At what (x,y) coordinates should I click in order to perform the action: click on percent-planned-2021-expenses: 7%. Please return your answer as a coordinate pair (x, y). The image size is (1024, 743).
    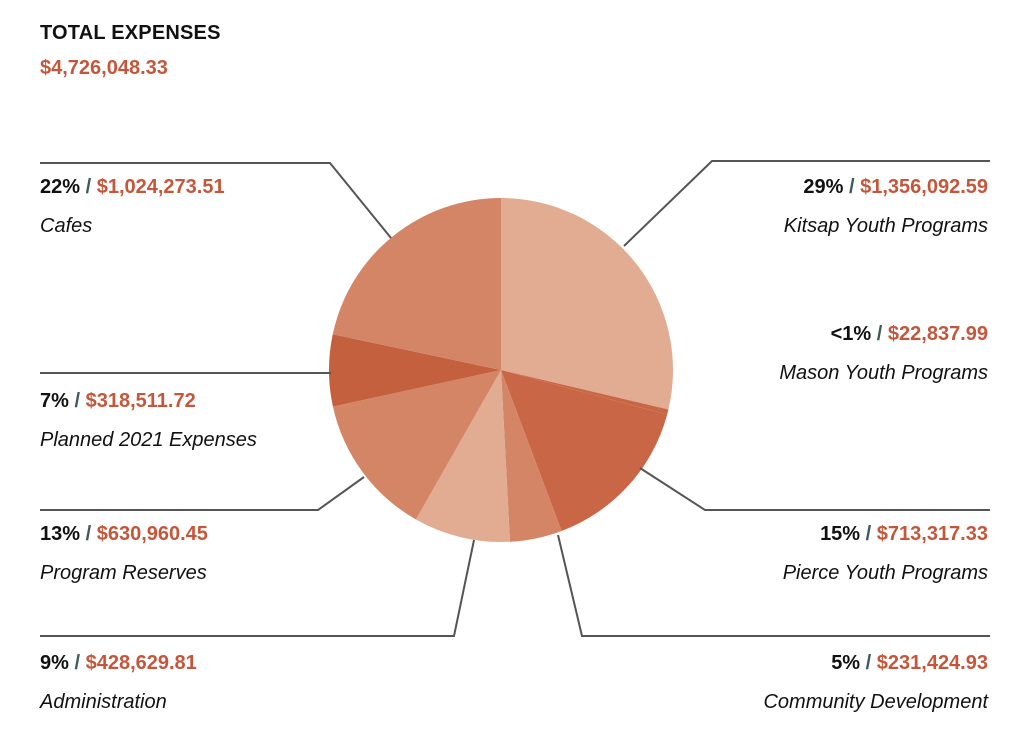
    Looking at the image, I should click on (54, 401).